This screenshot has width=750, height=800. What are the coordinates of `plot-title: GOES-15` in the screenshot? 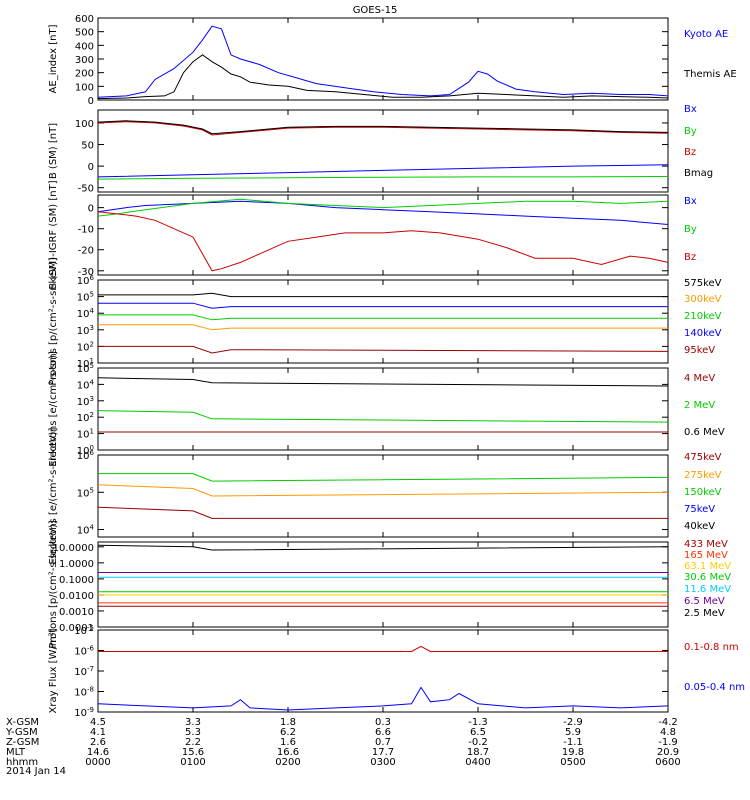 It's located at (375, 10).